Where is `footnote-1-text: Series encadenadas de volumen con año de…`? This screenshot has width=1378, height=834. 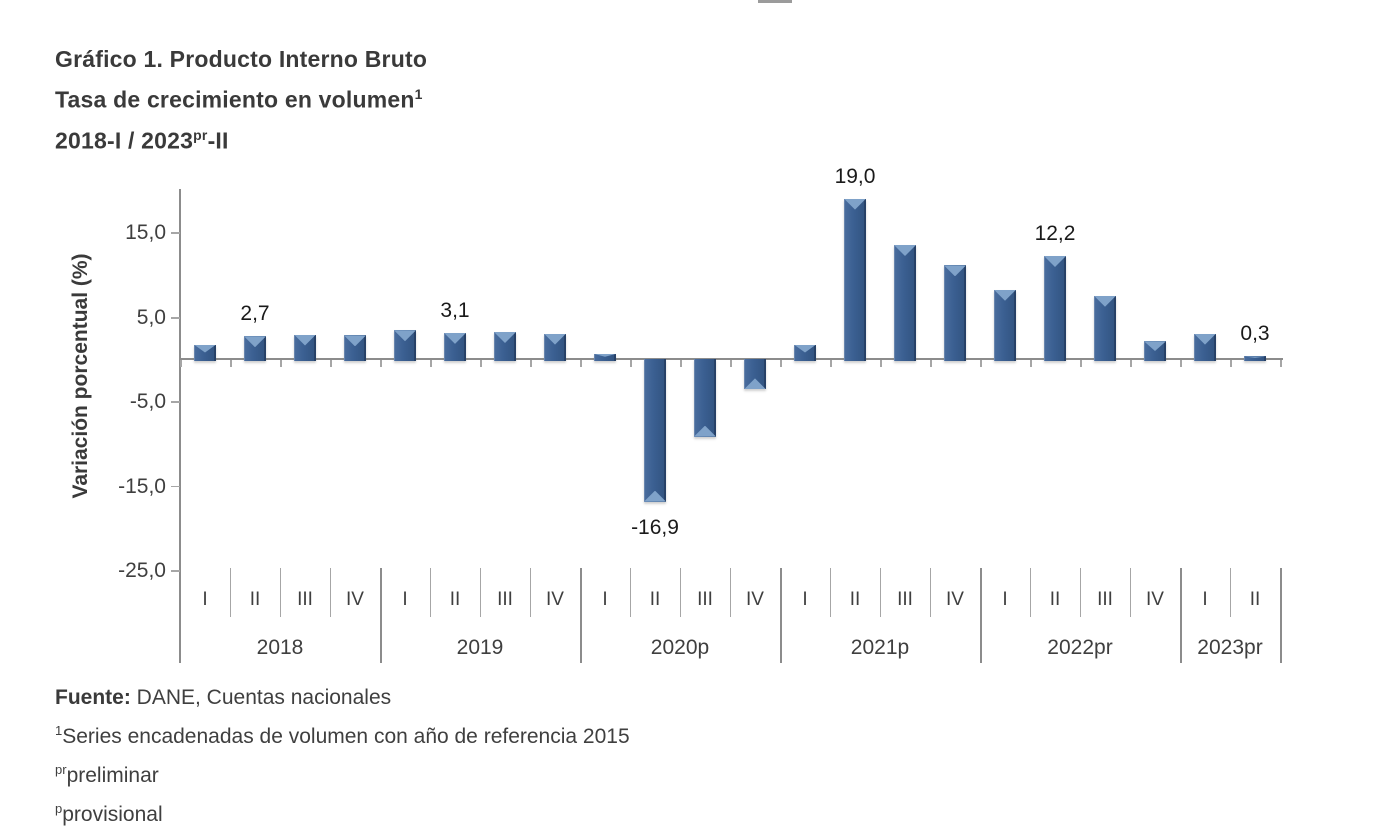 footnote-1-text: Series encadenadas de volumen con año de… is located at coordinates (346, 736).